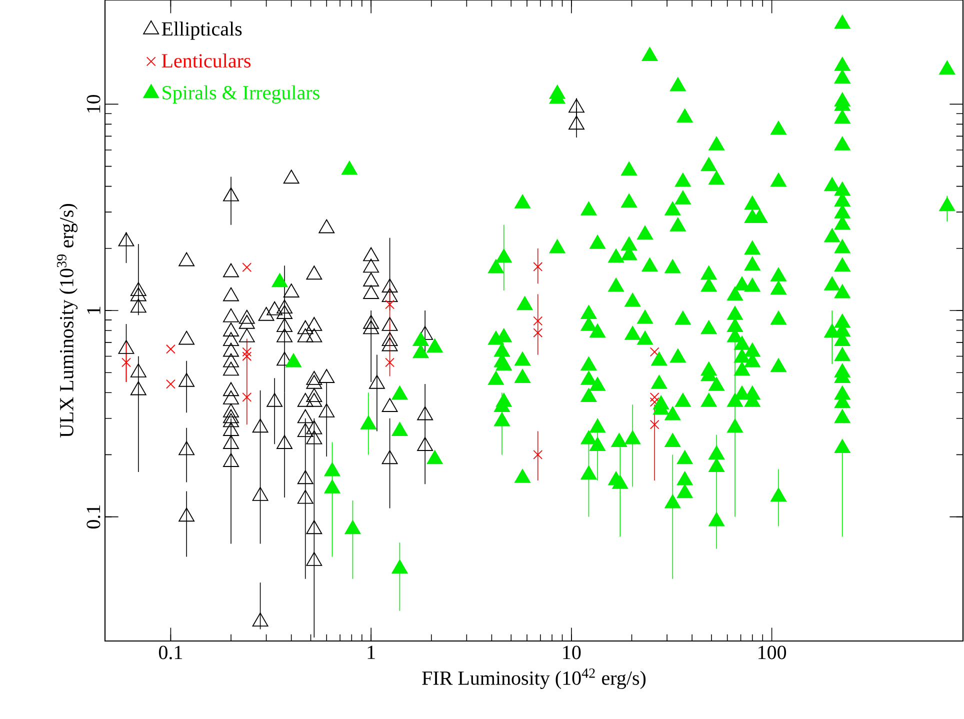  What do you see at coordinates (93, 103) in the screenshot?
I see `y-tick-label: 10` at bounding box center [93, 103].